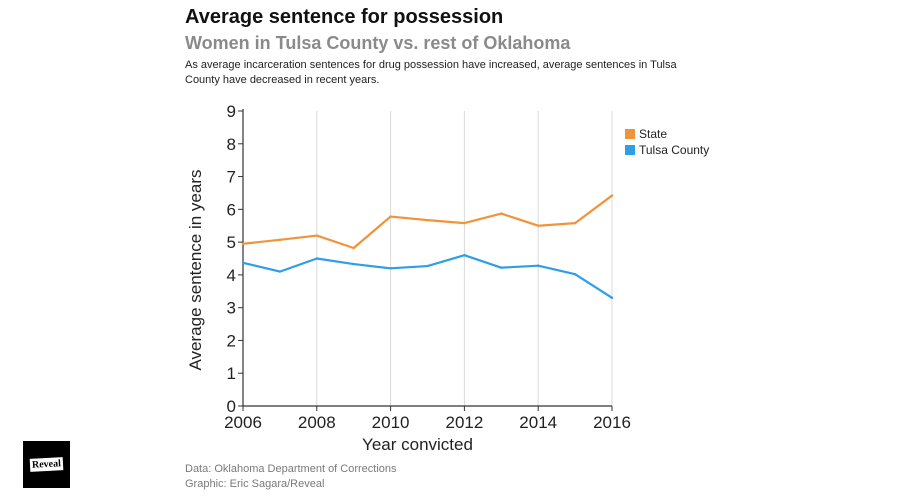 The width and height of the screenshot is (900, 502). Describe the element at coordinates (231, 111) in the screenshot. I see `y-tick-label: 9` at that location.